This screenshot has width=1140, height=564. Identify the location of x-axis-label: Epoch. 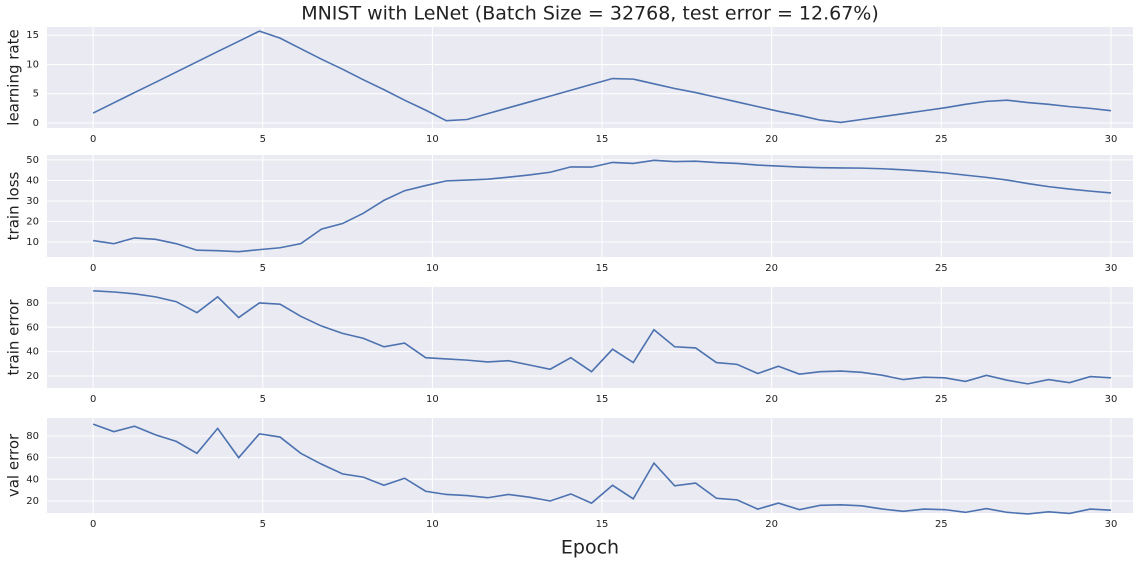
(590, 548).